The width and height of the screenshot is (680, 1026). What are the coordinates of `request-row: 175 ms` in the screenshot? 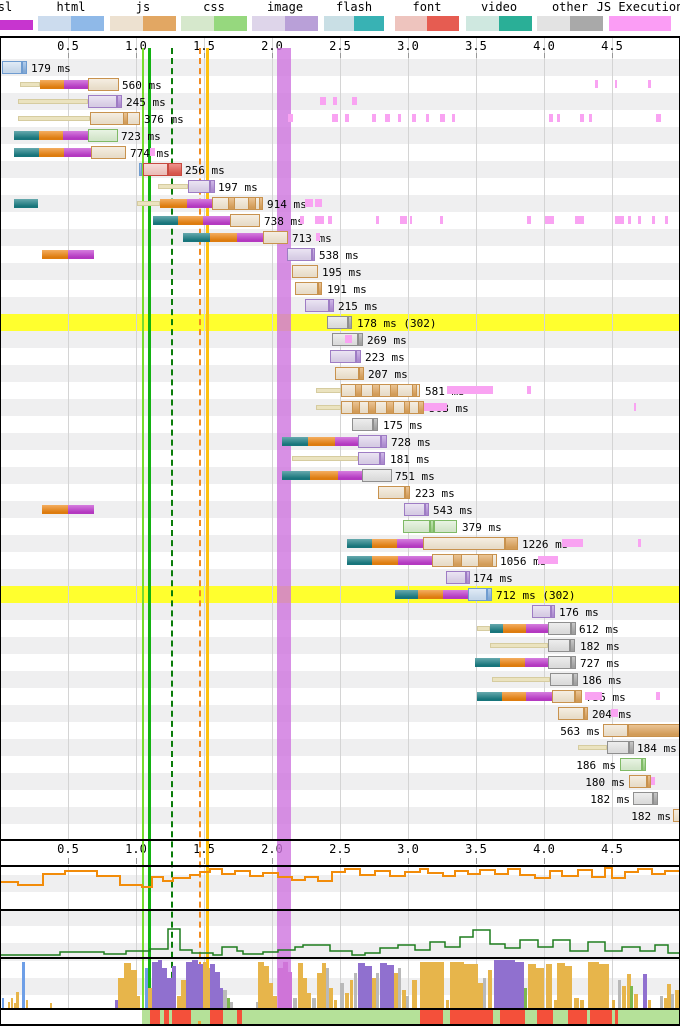 It's located at (340, 424).